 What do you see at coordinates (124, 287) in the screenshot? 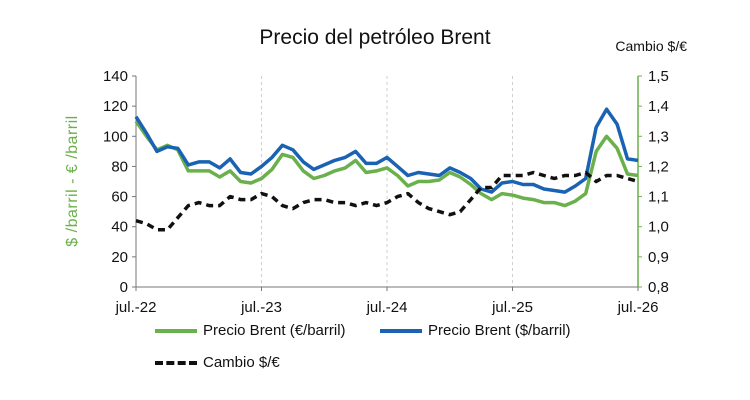
I see `y-tick-label: 0` at bounding box center [124, 287].